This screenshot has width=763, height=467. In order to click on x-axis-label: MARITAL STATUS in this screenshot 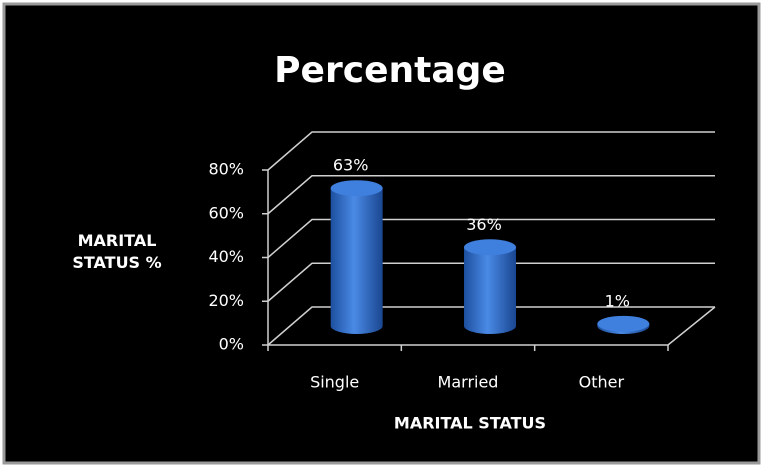, I will do `click(470, 423)`.